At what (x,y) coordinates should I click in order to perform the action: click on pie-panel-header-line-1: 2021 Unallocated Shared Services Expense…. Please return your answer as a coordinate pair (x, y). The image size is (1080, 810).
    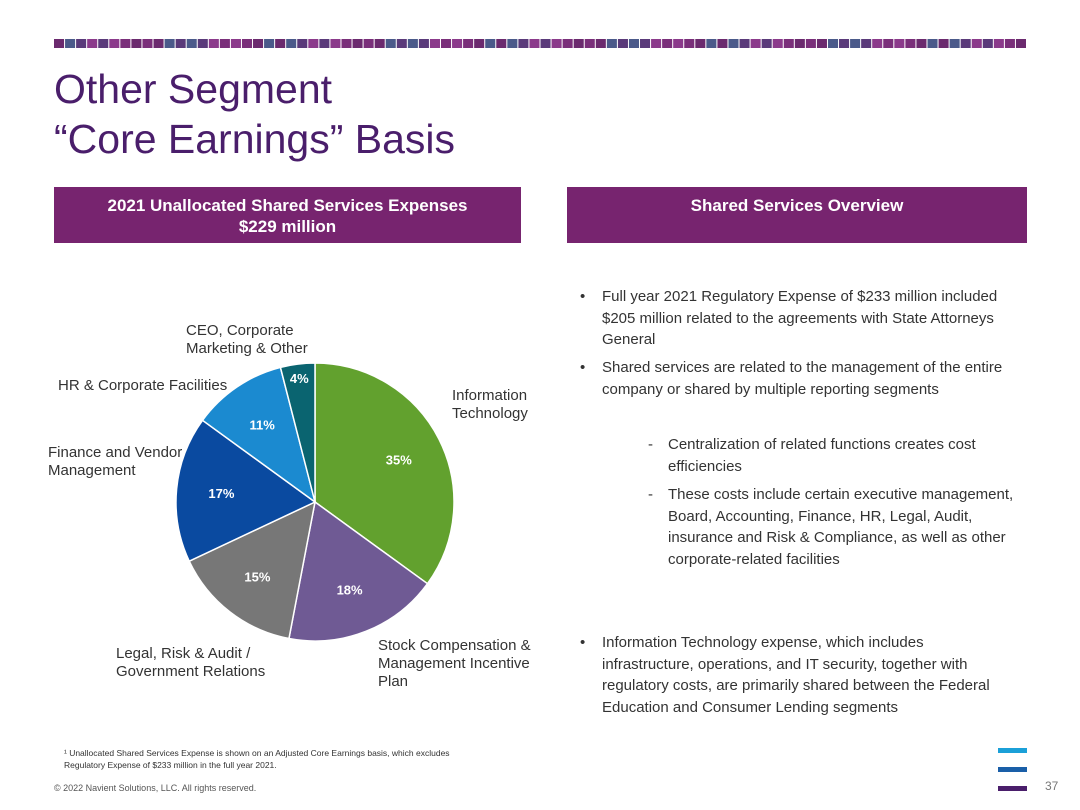
    Looking at the image, I should click on (287, 205).